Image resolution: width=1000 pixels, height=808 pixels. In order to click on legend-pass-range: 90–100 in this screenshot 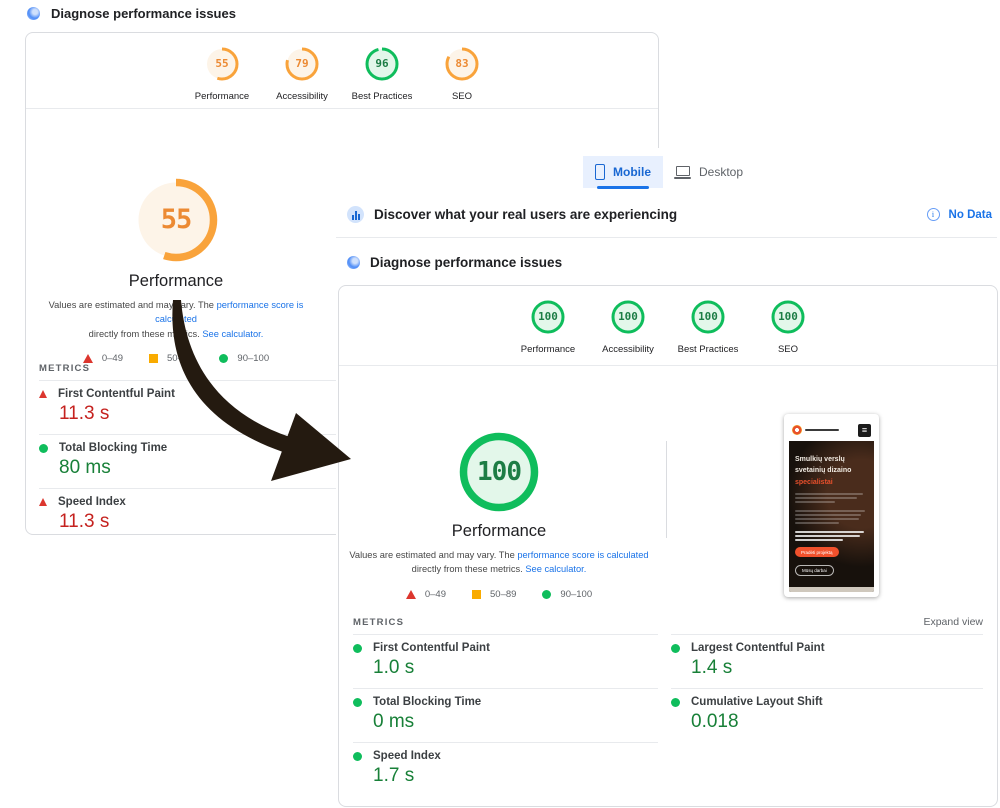, I will do `click(576, 594)`.